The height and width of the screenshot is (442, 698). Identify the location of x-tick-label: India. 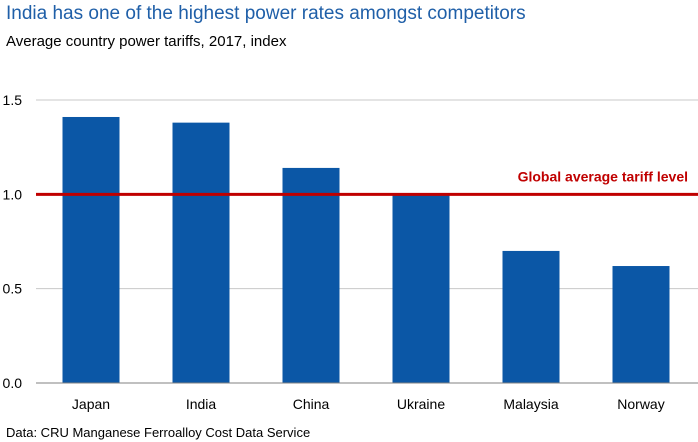
(201, 404).